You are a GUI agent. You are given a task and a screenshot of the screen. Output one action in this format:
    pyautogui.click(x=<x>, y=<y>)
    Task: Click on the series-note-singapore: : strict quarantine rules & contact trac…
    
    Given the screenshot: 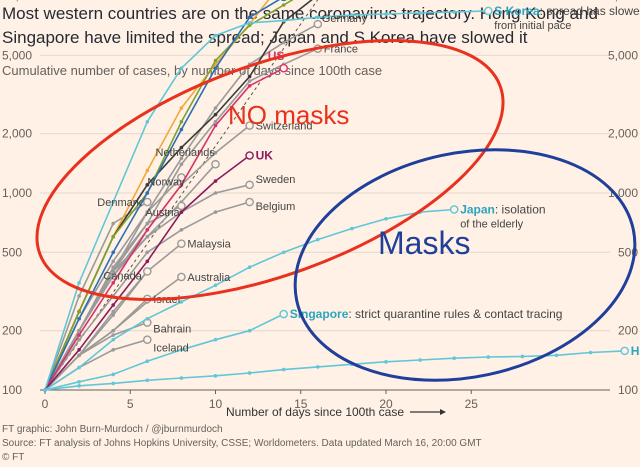 What is the action you would take?
    pyautogui.click(x=455, y=314)
    